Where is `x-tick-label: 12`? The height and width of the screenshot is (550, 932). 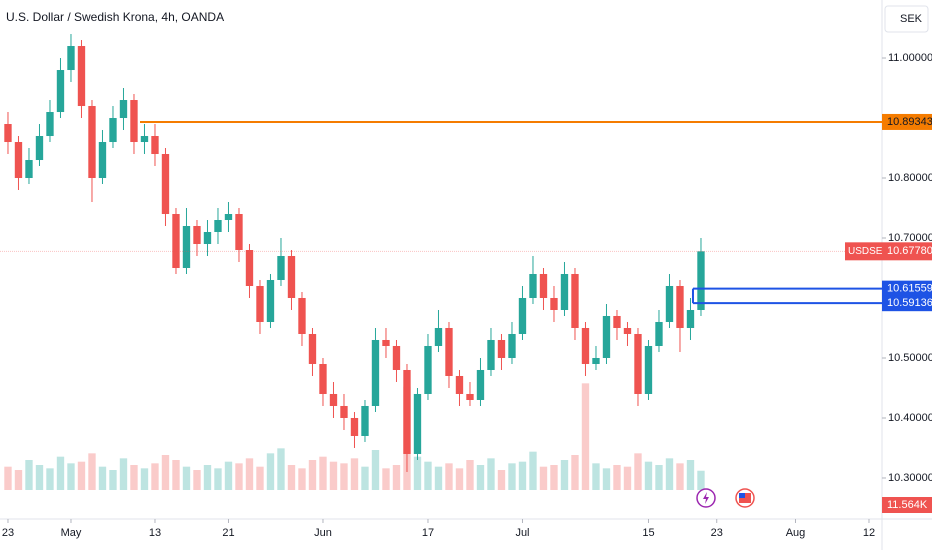
x-tick-label: 12 is located at coordinates (869, 533).